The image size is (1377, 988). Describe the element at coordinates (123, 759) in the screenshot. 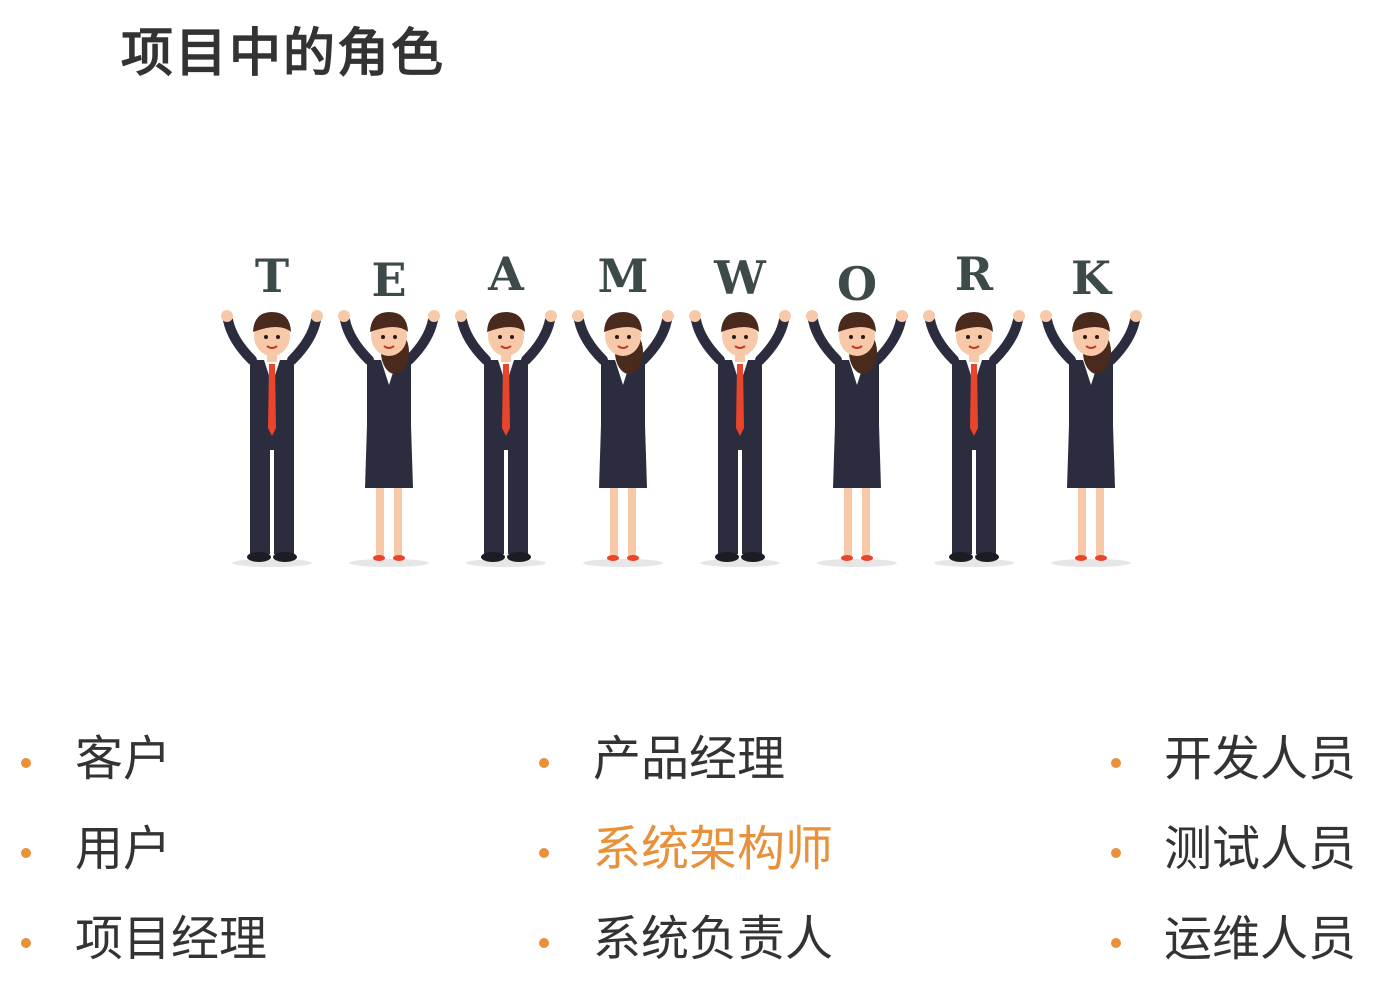

I see `role-label: 客户` at that location.